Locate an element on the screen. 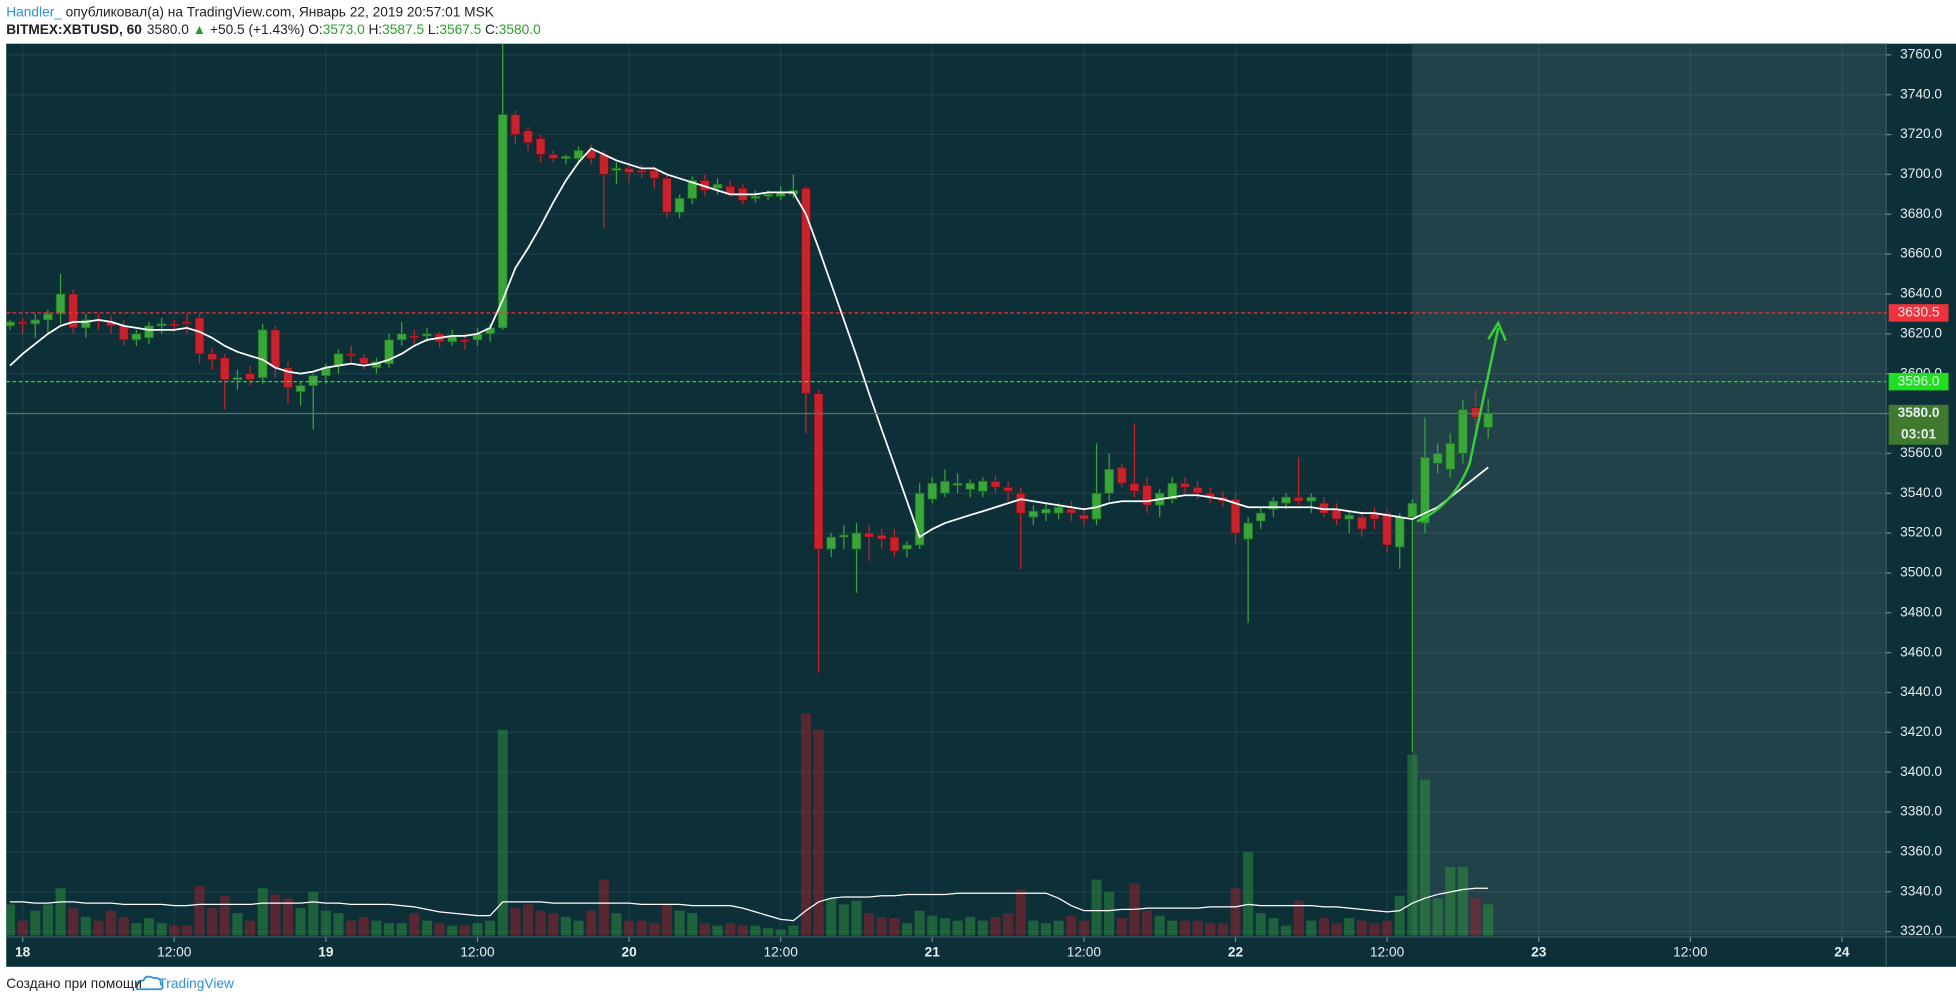 The width and height of the screenshot is (1956, 1003). y-tick-label: 3680.0 is located at coordinates (1921, 213).